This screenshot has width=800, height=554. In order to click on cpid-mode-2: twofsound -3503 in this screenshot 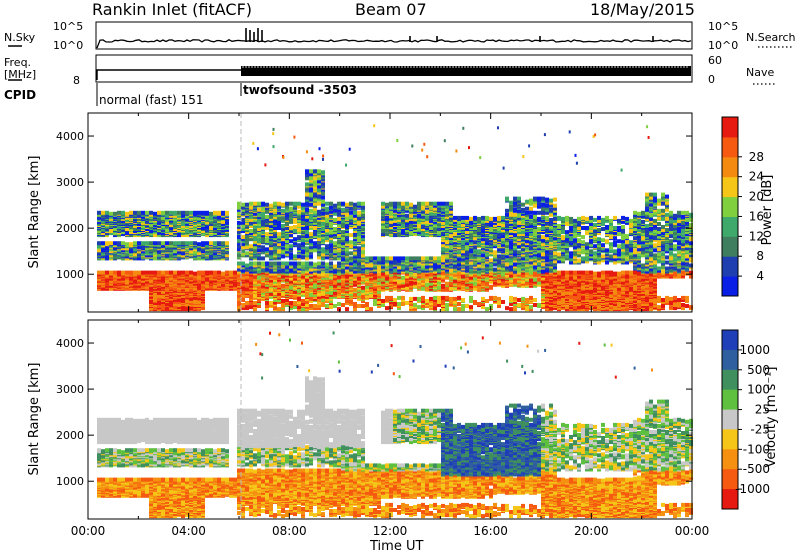, I will do `click(300, 90)`.